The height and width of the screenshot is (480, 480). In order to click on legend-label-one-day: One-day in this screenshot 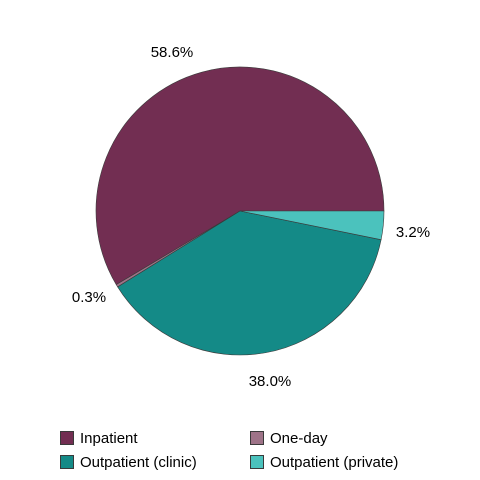, I will do `click(299, 438)`.